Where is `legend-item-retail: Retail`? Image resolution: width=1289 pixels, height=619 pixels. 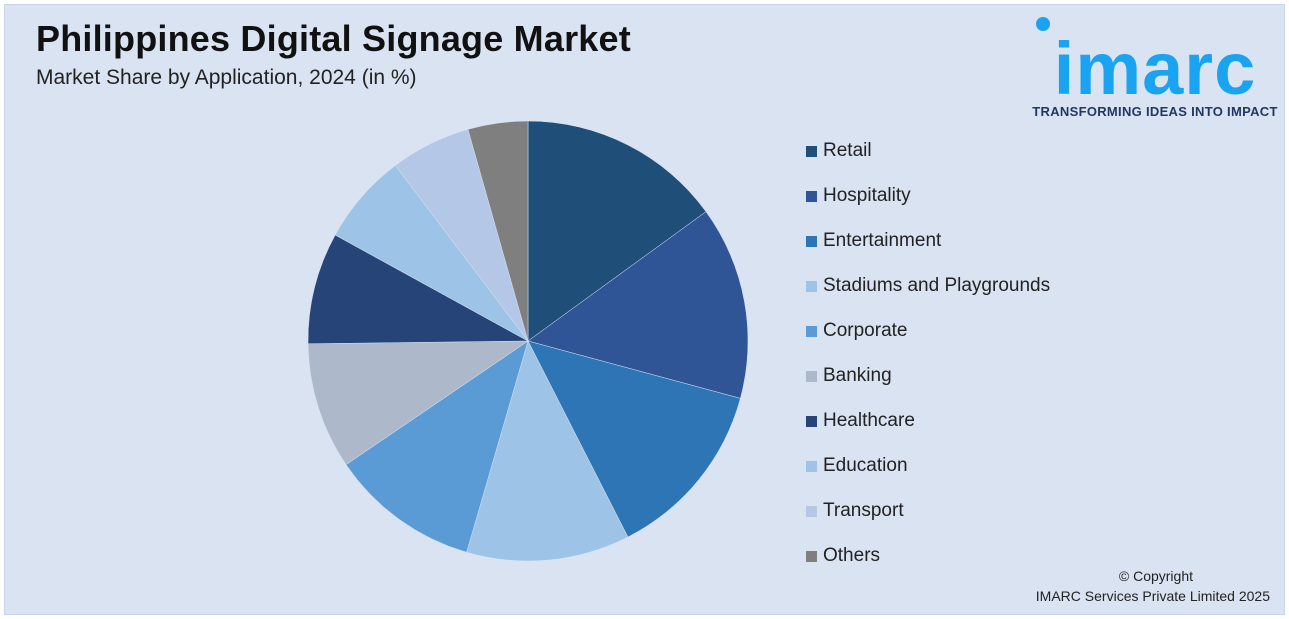 legend-item-retail: Retail is located at coordinates (928, 161).